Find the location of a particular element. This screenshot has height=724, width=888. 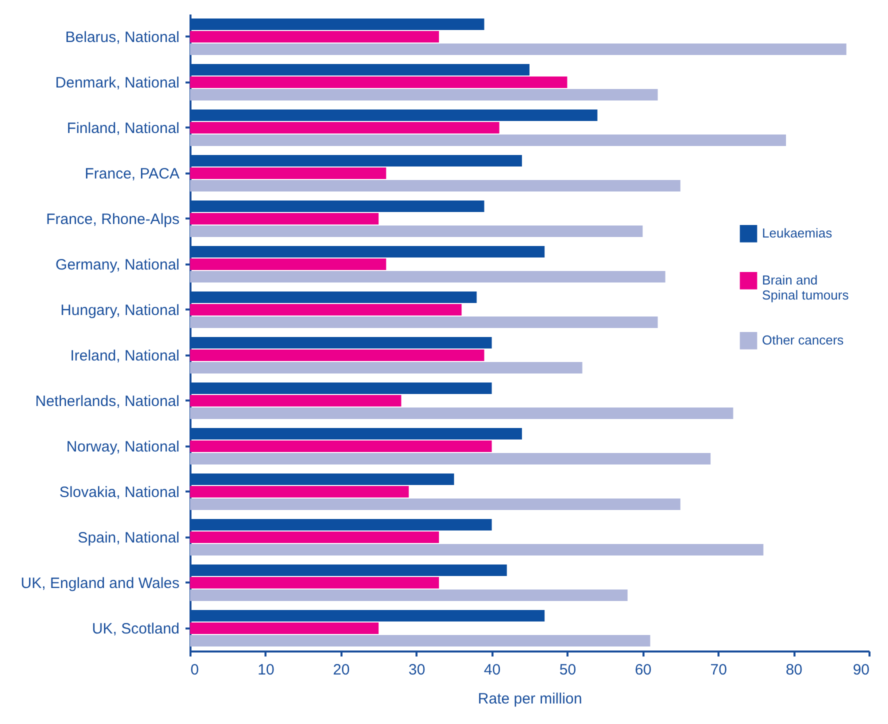

x-tick-label: 40 is located at coordinates (492, 670).